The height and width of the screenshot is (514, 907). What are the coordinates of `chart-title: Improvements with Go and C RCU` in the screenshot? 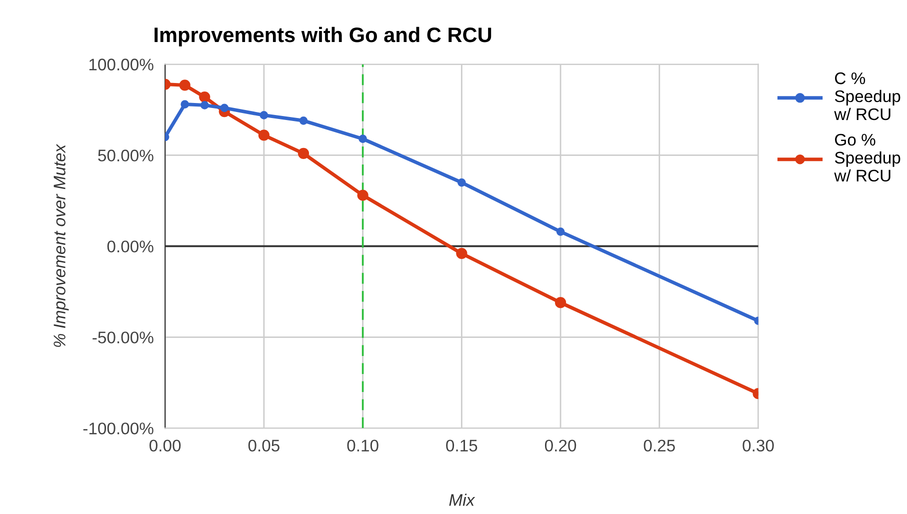 It's located at (323, 36).